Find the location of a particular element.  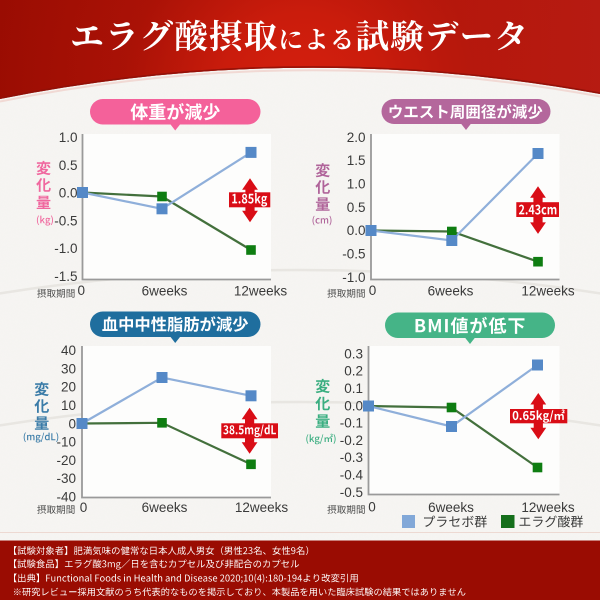

svg-text: 40 is located at coordinates (68, 350).